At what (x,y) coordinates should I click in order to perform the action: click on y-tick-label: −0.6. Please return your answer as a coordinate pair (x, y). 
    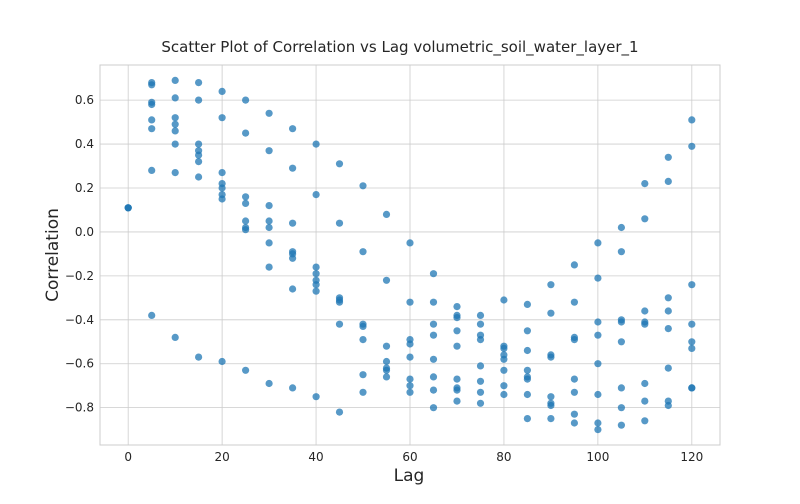
    Looking at the image, I should click on (79, 364).